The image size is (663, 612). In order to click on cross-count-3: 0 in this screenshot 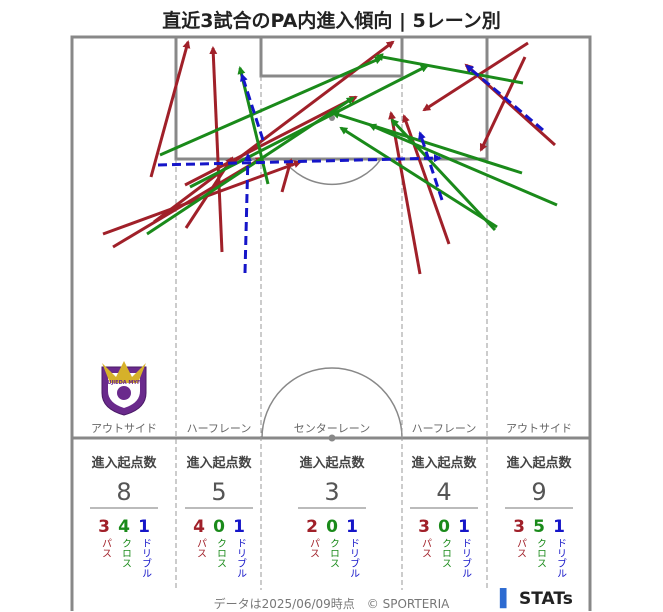, I will do `click(444, 527)`.